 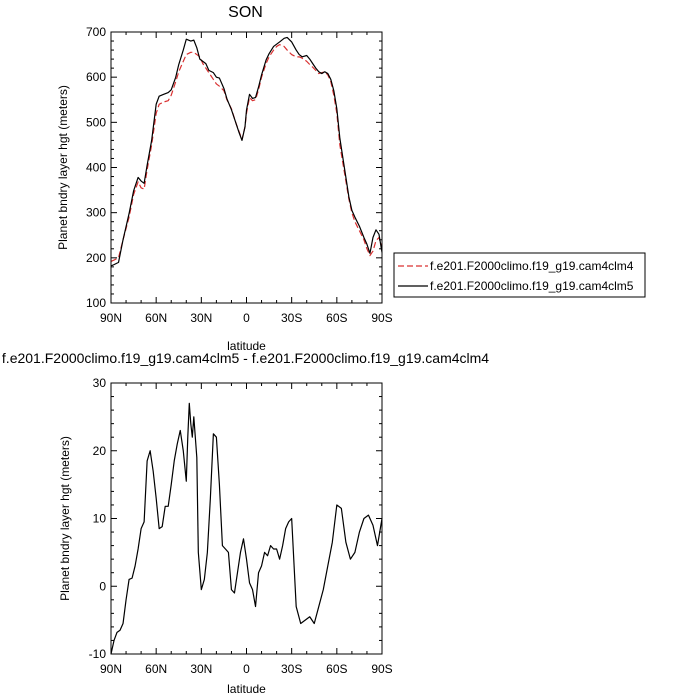 I want to click on bottom-x-tick-label: 90N, so click(x=111, y=669).